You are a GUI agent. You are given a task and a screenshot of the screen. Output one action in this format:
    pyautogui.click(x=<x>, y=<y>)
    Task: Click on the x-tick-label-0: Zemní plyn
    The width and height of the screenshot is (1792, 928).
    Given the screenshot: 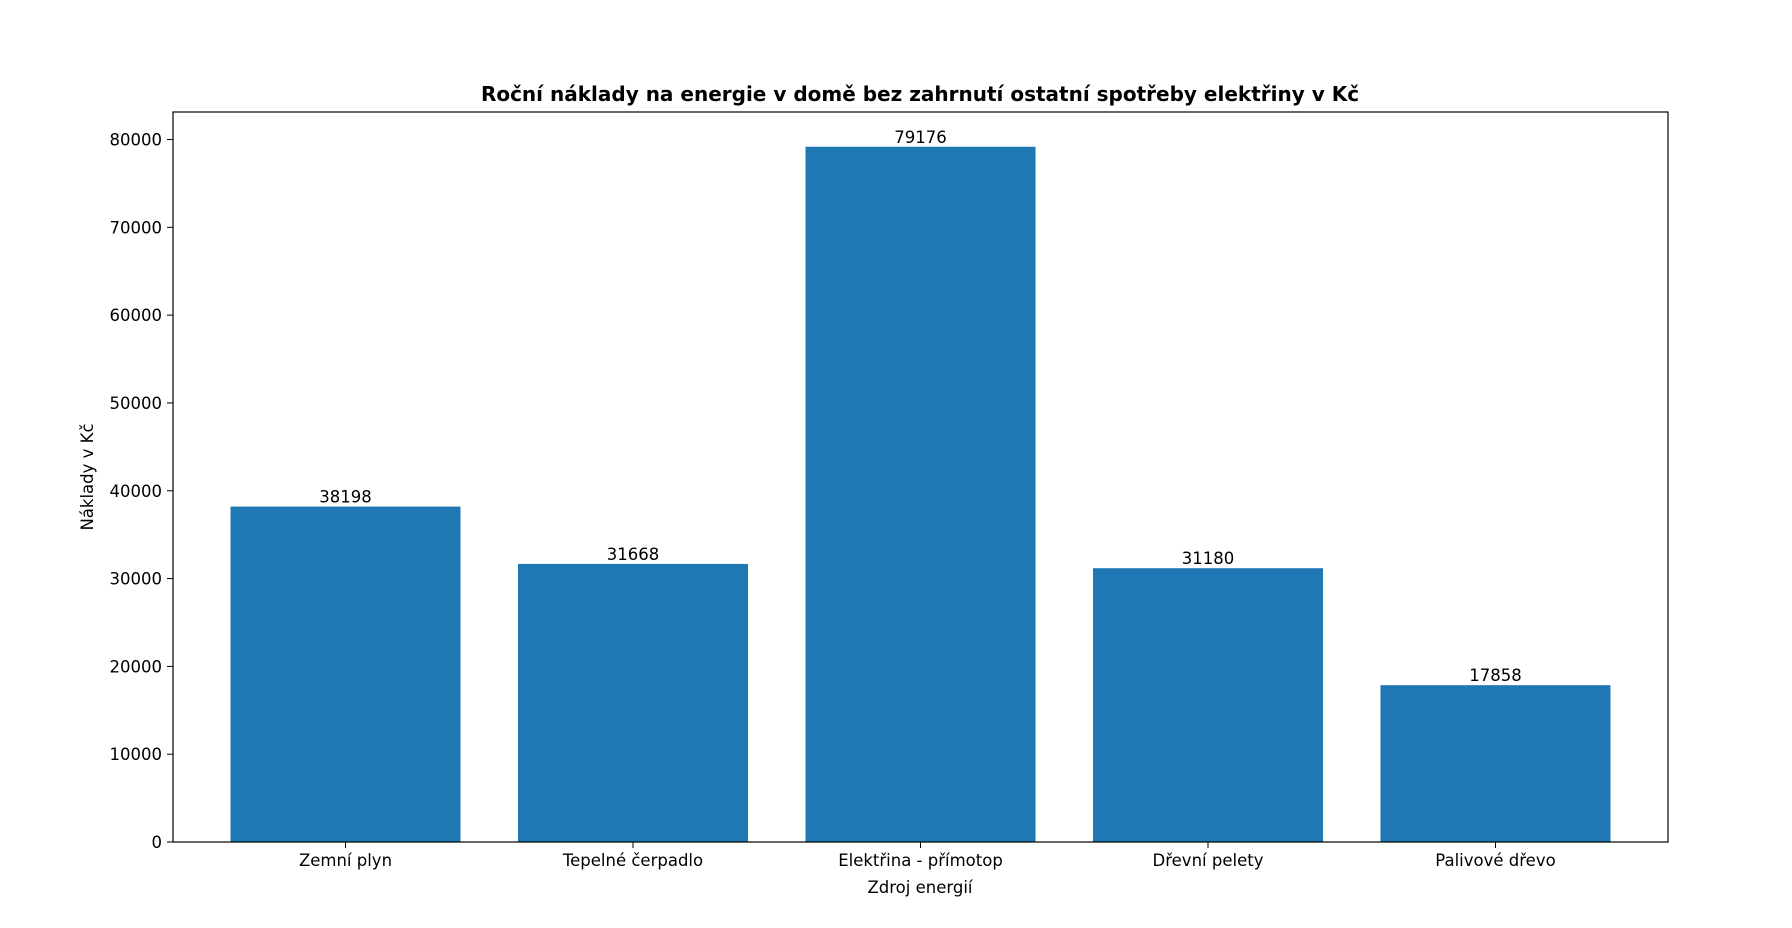 What is the action you would take?
    pyautogui.click(x=345, y=860)
    